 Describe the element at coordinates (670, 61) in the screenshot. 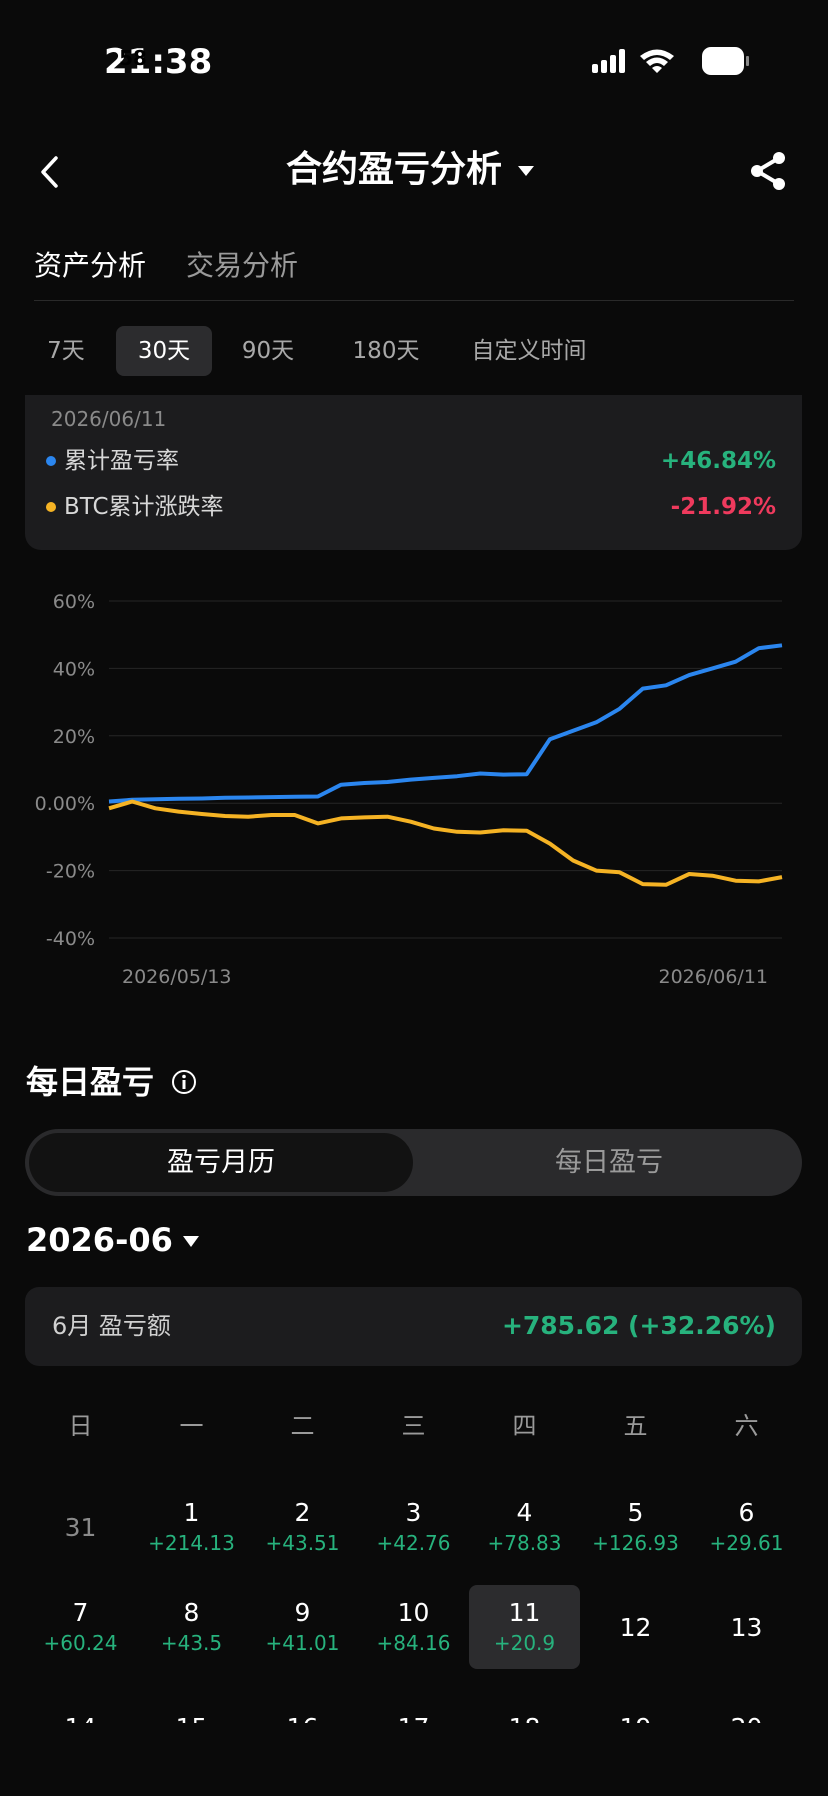

I see `status-icons` at that location.